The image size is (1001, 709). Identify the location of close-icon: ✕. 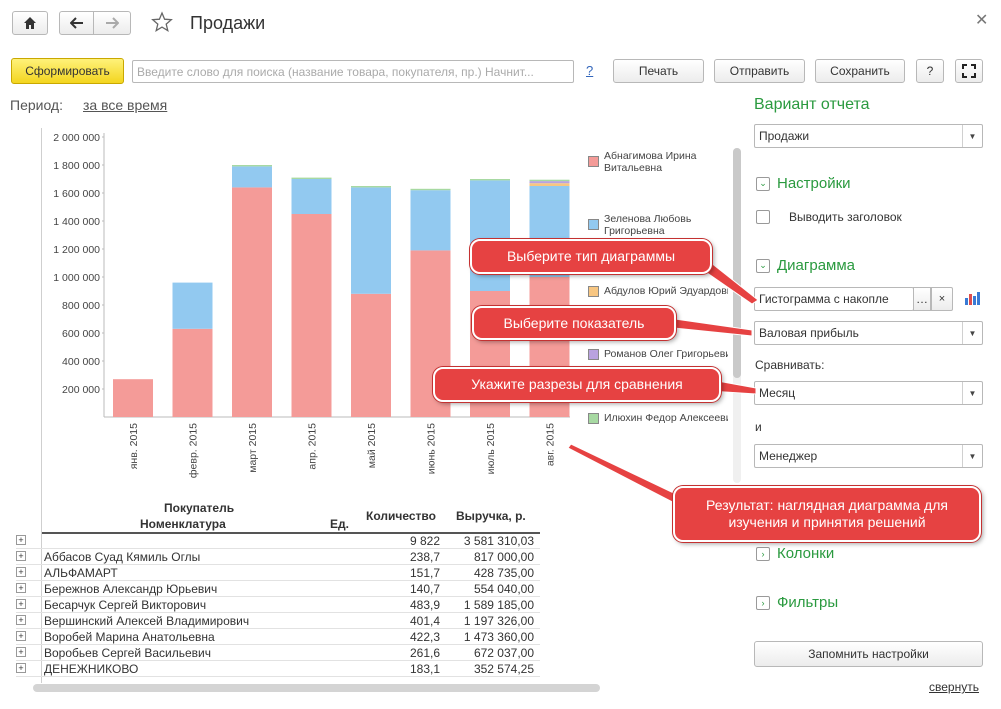
(982, 20).